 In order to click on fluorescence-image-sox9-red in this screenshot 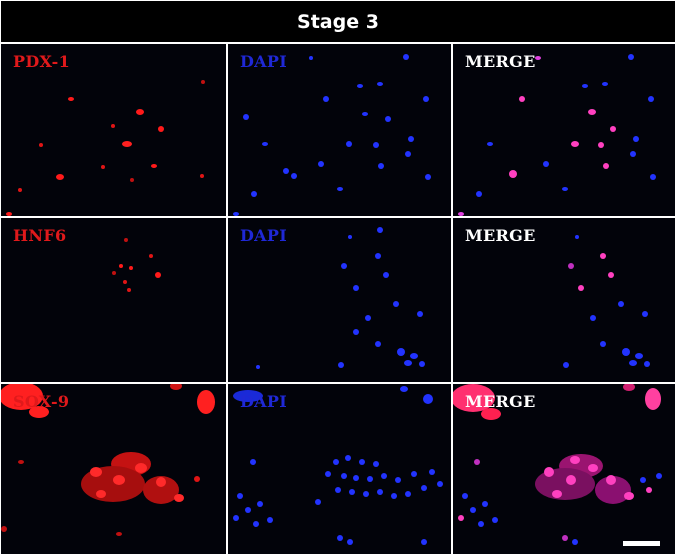, I will do `click(108, 460)`.